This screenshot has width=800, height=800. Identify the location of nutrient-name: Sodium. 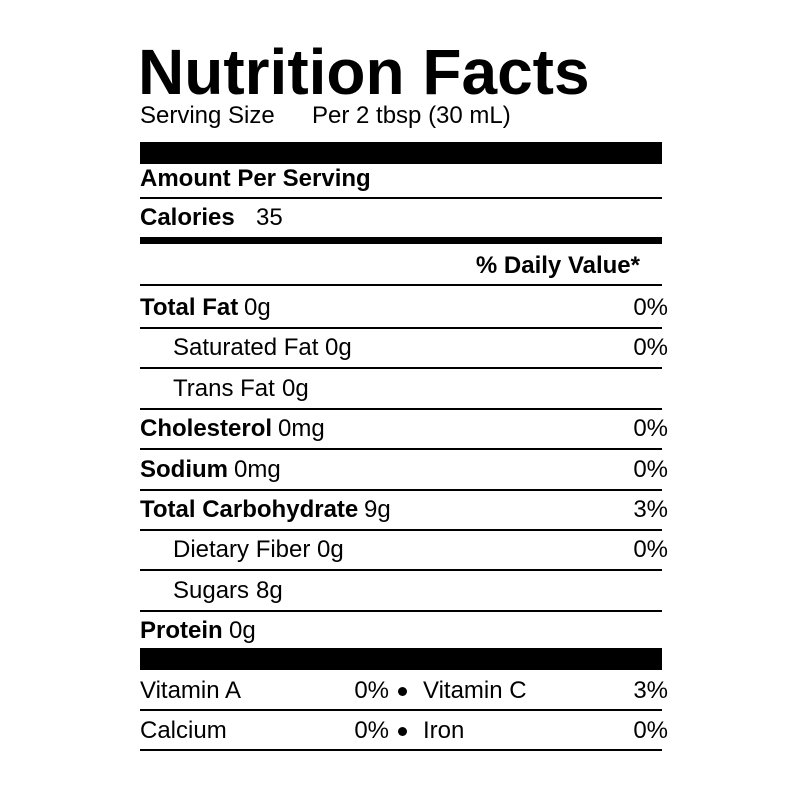
(184, 469).